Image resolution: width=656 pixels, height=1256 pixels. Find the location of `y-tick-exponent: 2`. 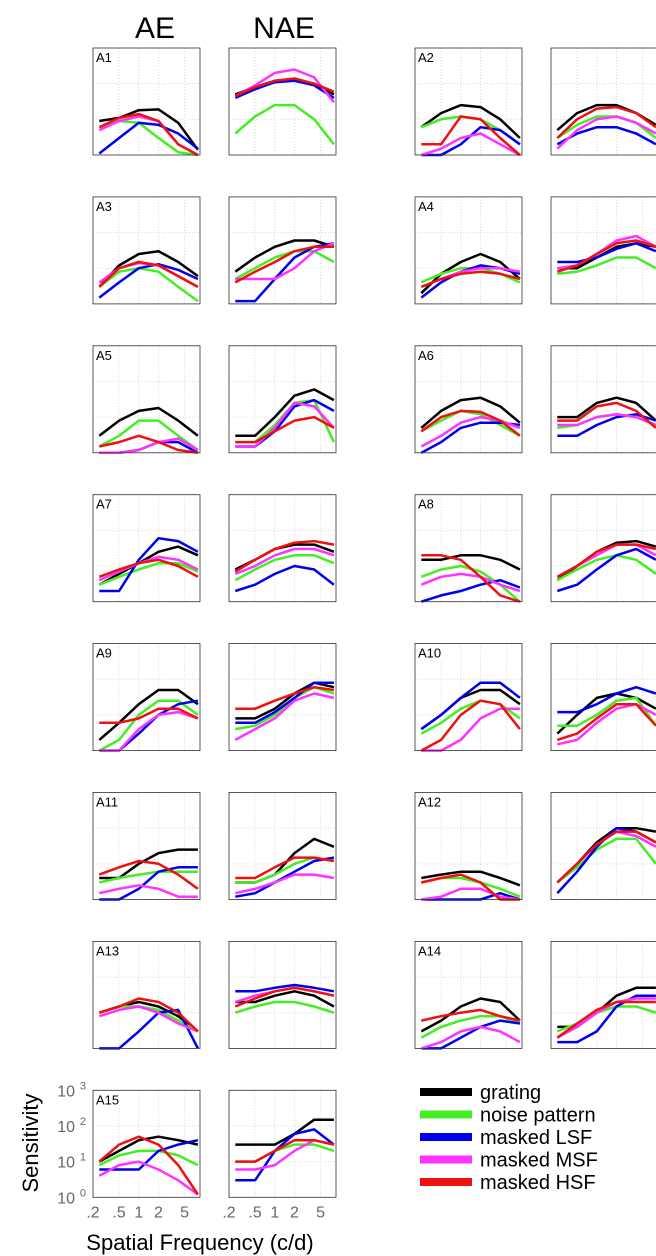

y-tick-exponent: 2 is located at coordinates (83, 1122).